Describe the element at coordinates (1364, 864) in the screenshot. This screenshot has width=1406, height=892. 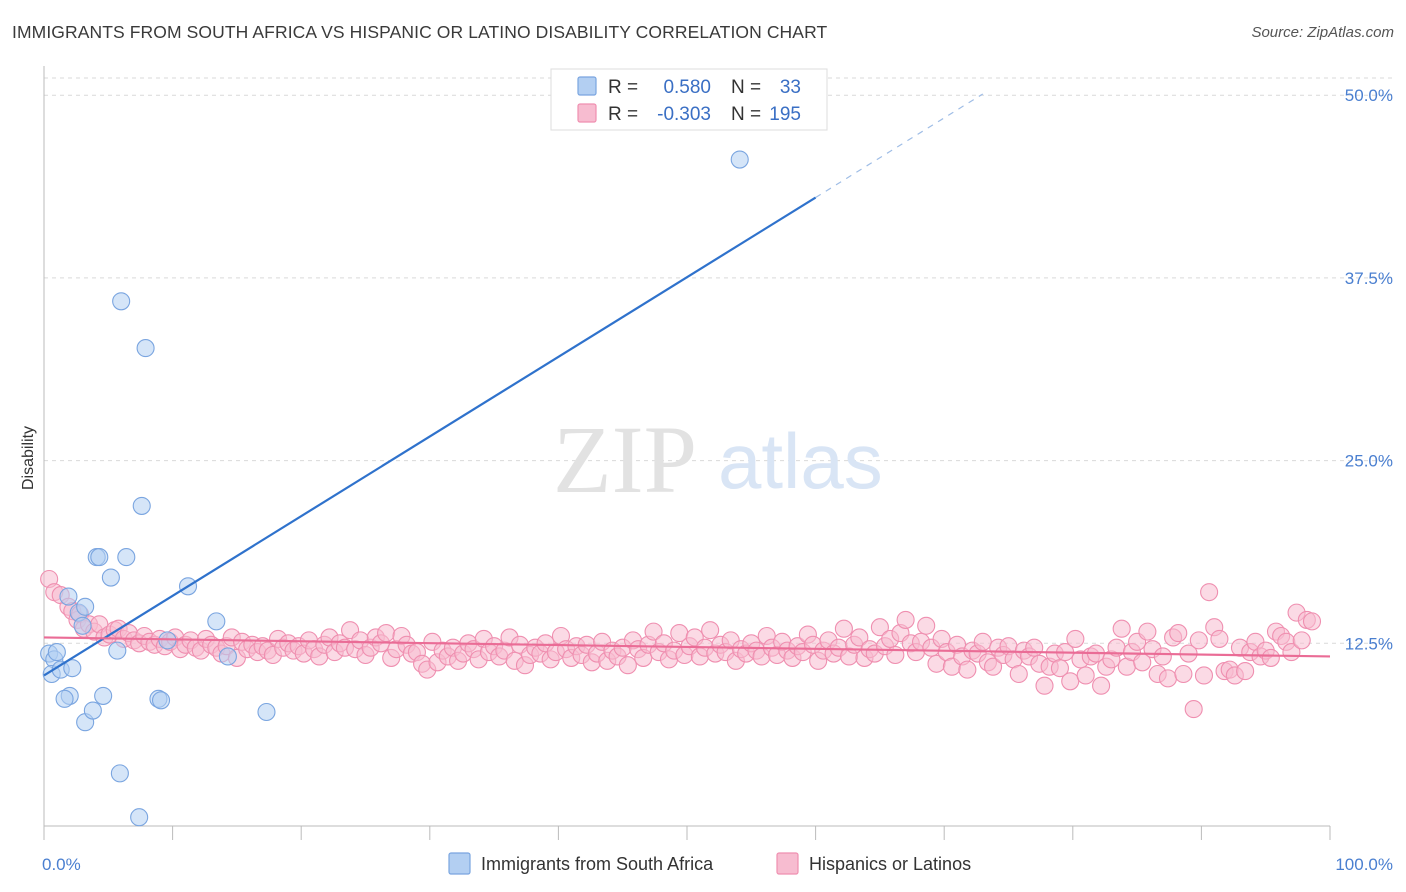
I see `x-tick-label-1: 100.0%` at that location.